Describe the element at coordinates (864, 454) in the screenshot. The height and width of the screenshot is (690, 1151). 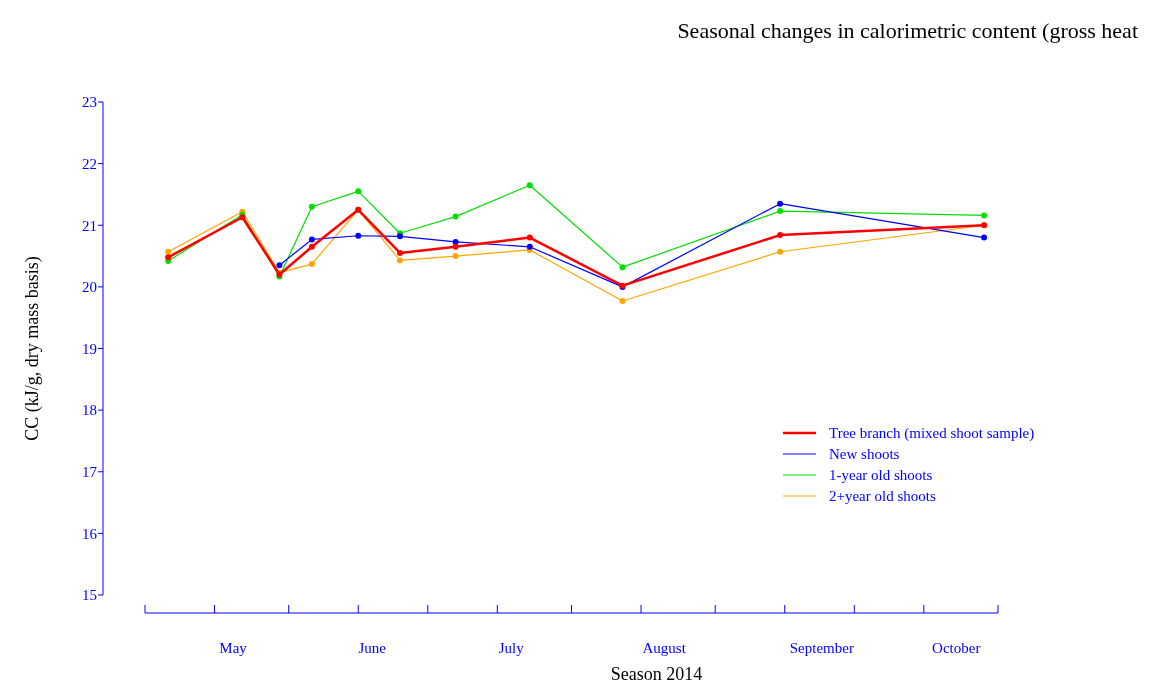
I see `legend-label: New shoots` at that location.